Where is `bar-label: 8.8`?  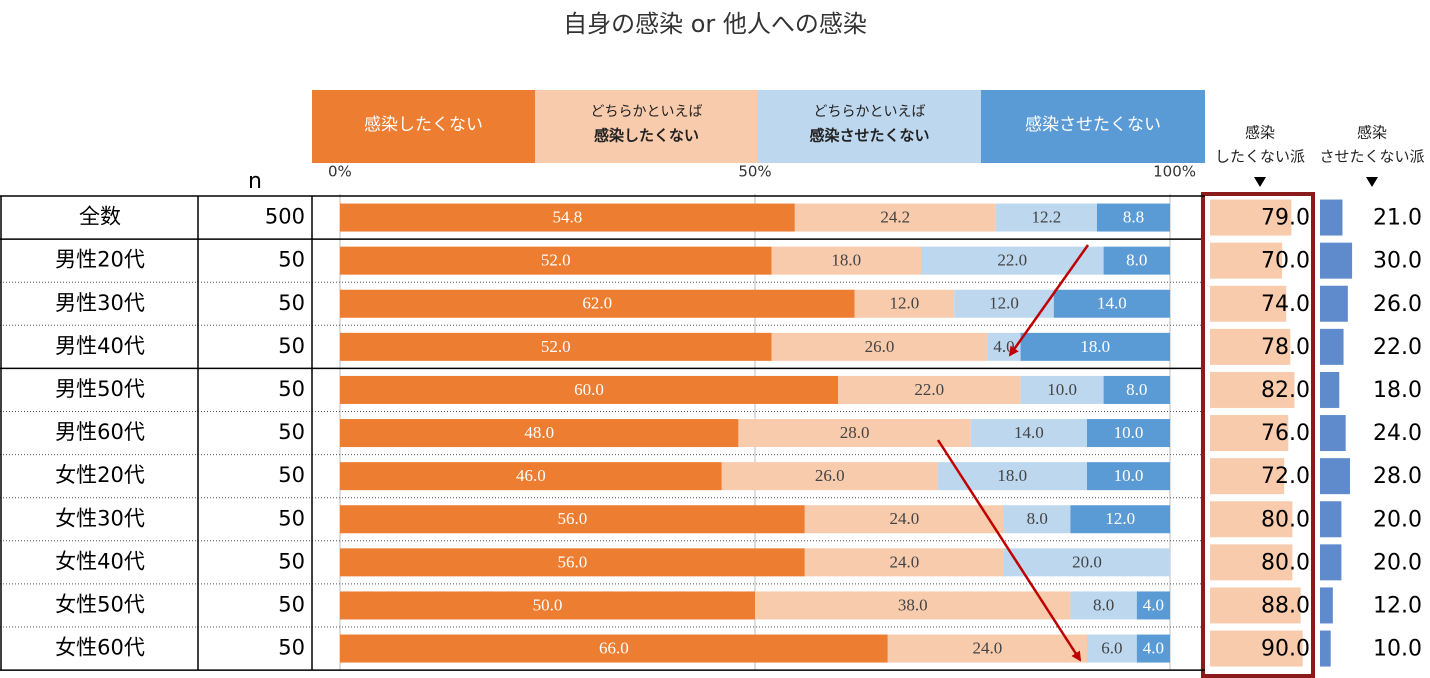
bar-label: 8.8 is located at coordinates (1133, 216).